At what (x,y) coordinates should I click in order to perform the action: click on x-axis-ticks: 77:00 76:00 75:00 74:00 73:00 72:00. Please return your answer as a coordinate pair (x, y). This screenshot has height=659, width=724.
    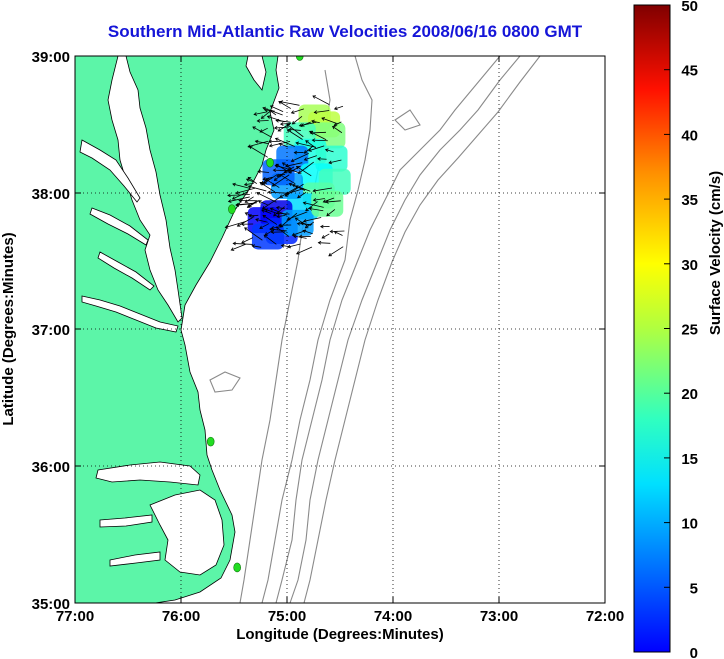
    Looking at the image, I should click on (340, 616).